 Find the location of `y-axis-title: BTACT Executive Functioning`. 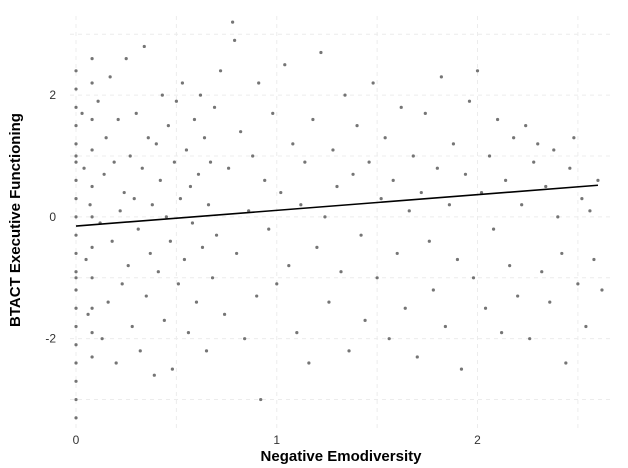

y-axis-title: BTACT Executive Functioning is located at coordinates (15, 220).